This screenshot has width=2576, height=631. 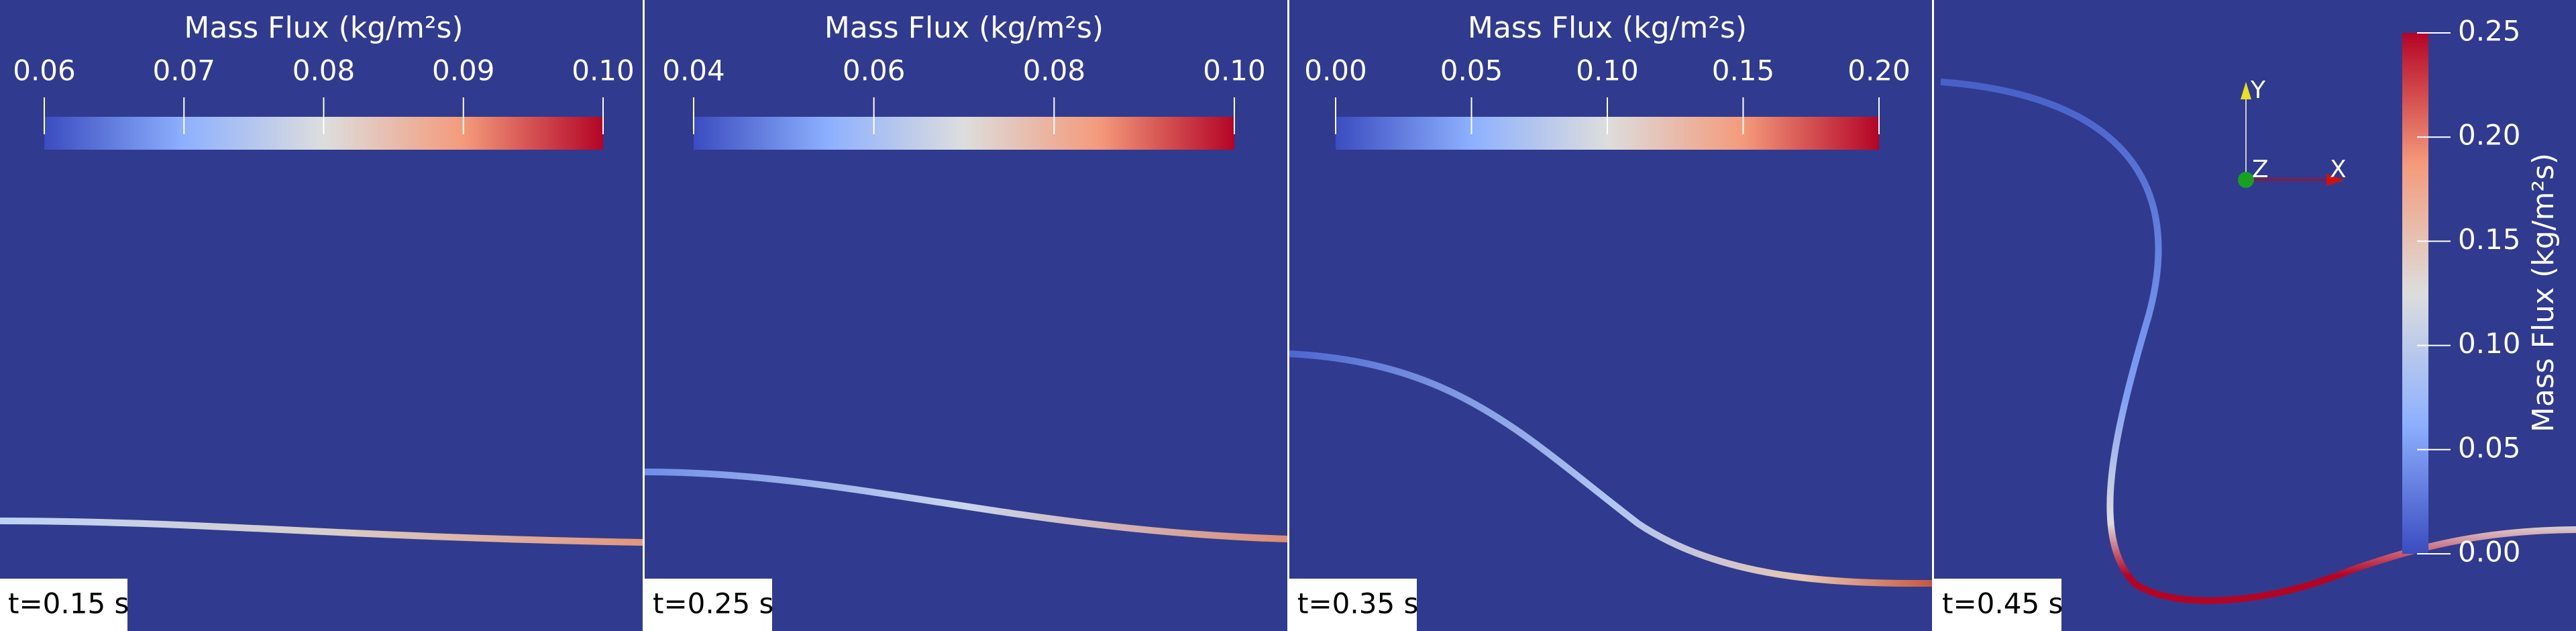 What do you see at coordinates (2246, 180) in the screenshot?
I see `axis-z` at bounding box center [2246, 180].